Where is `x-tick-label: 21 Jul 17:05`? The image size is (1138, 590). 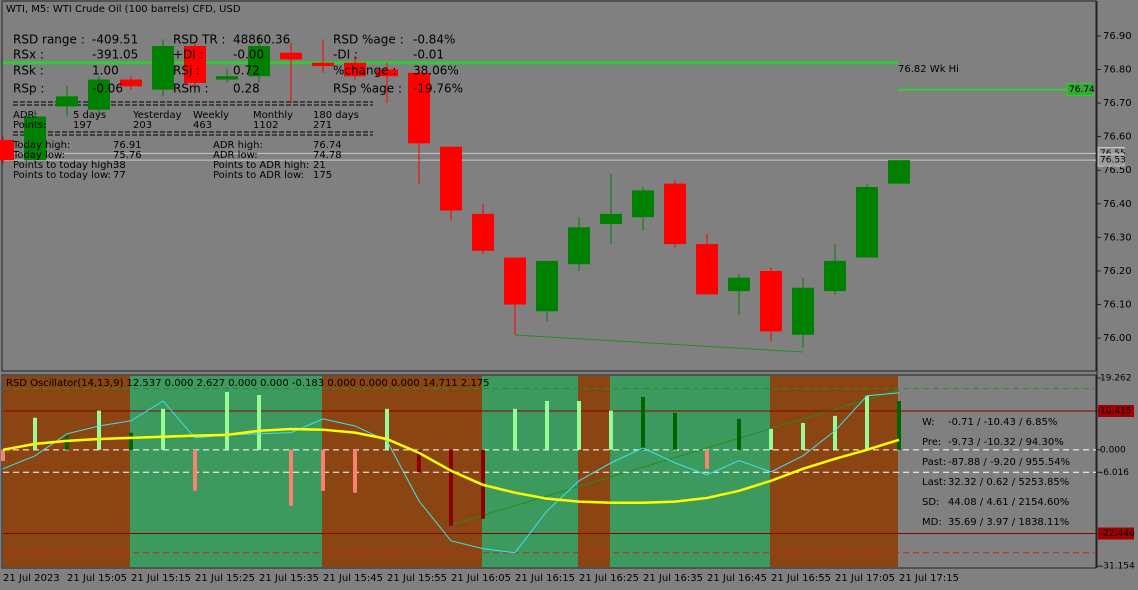 x-tick-label: 21 Jul 17:05 is located at coordinates (865, 578).